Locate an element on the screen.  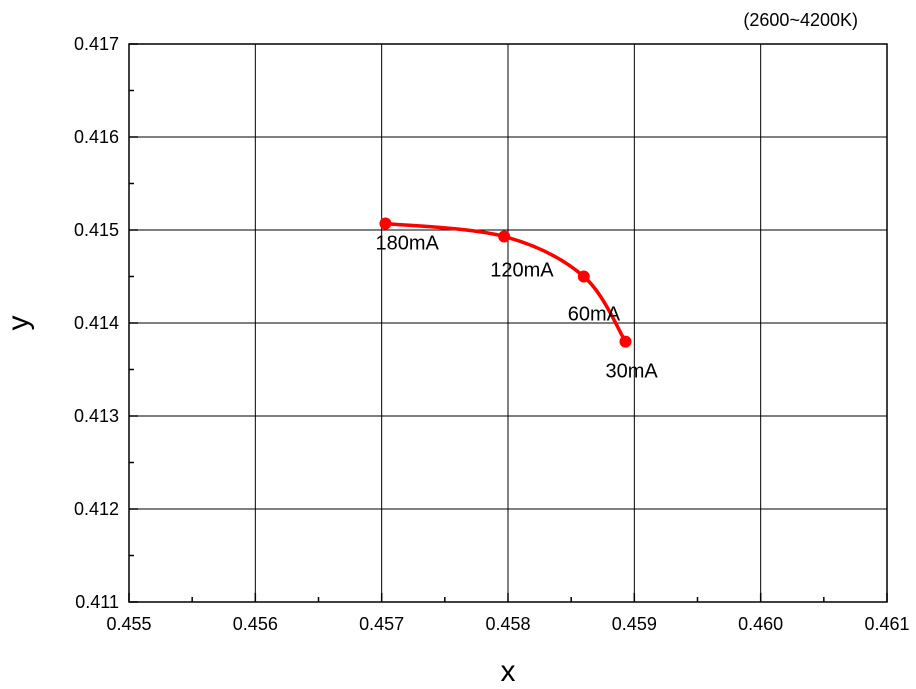
y-tick-label: 0.411 is located at coordinates (97, 602).